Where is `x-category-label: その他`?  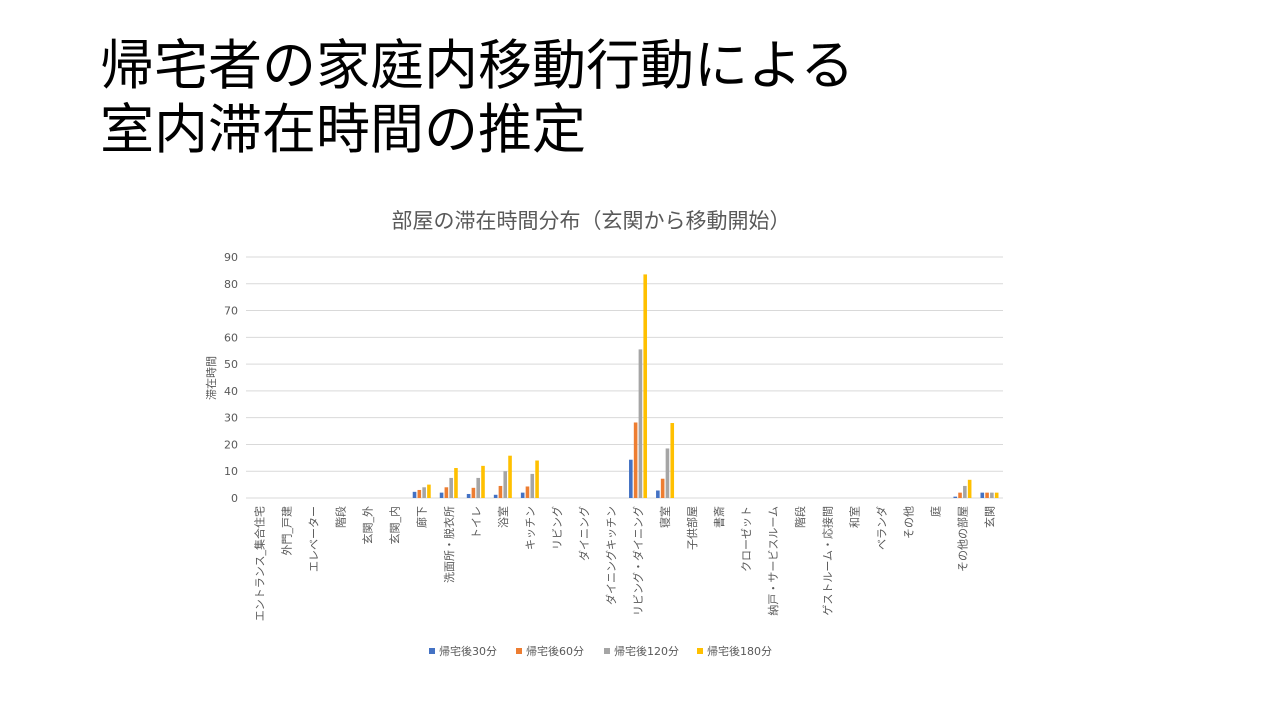 x-category-label: その他 is located at coordinates (908, 522).